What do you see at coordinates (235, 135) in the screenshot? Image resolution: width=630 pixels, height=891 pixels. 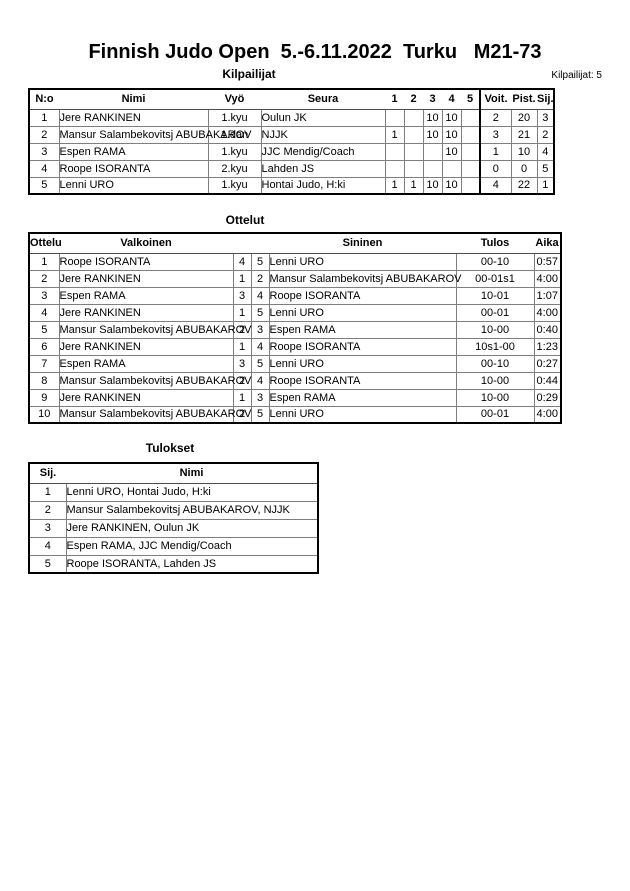 I see `cell-vyo: 1.dan` at bounding box center [235, 135].